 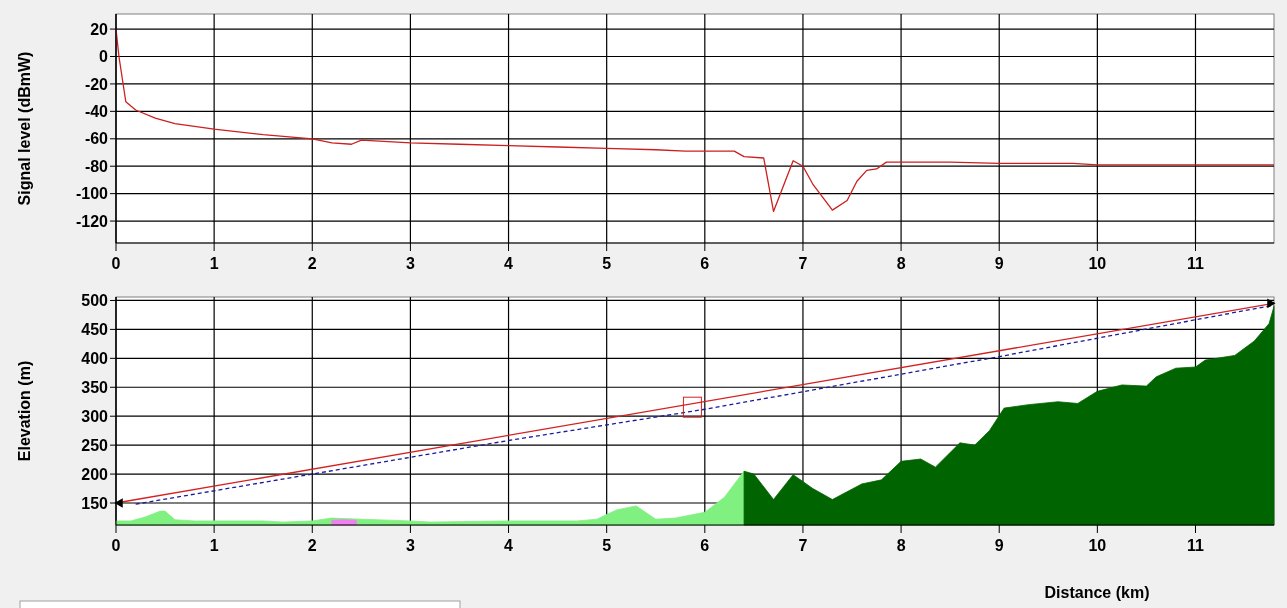 What do you see at coordinates (96, 139) in the screenshot?
I see `y-tick-label: -60` at bounding box center [96, 139].